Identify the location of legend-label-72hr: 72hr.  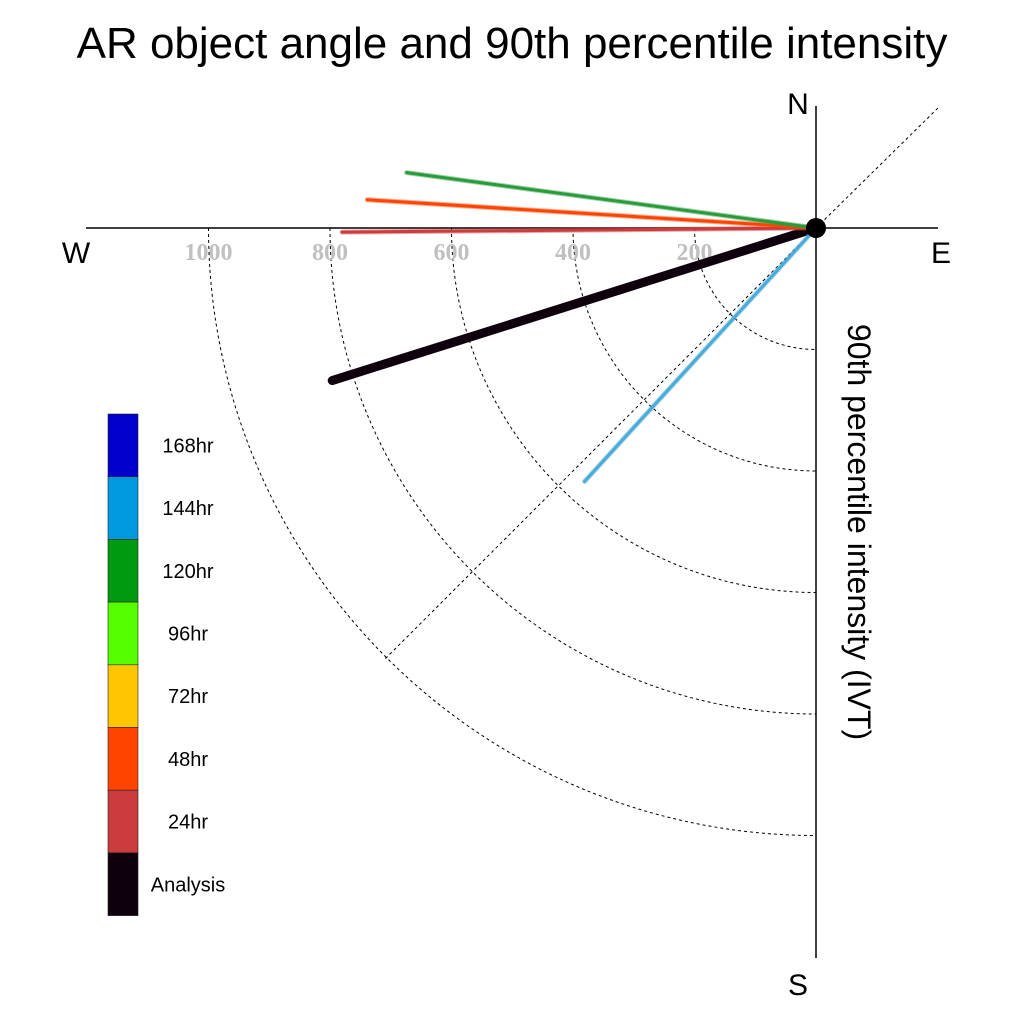
(188, 697).